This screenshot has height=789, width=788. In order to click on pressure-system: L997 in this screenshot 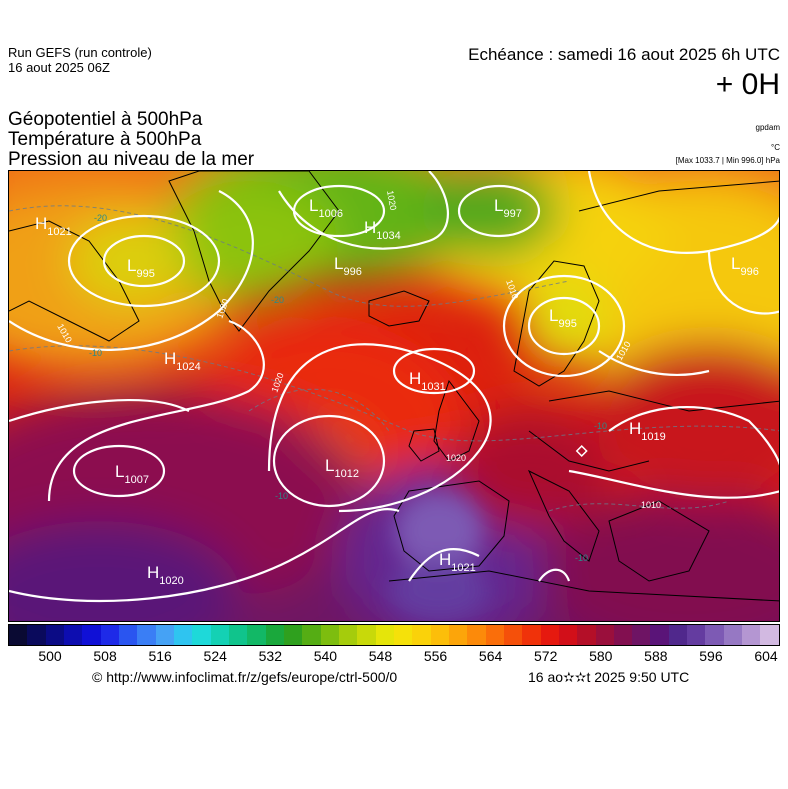, I will do `click(508, 208)`.